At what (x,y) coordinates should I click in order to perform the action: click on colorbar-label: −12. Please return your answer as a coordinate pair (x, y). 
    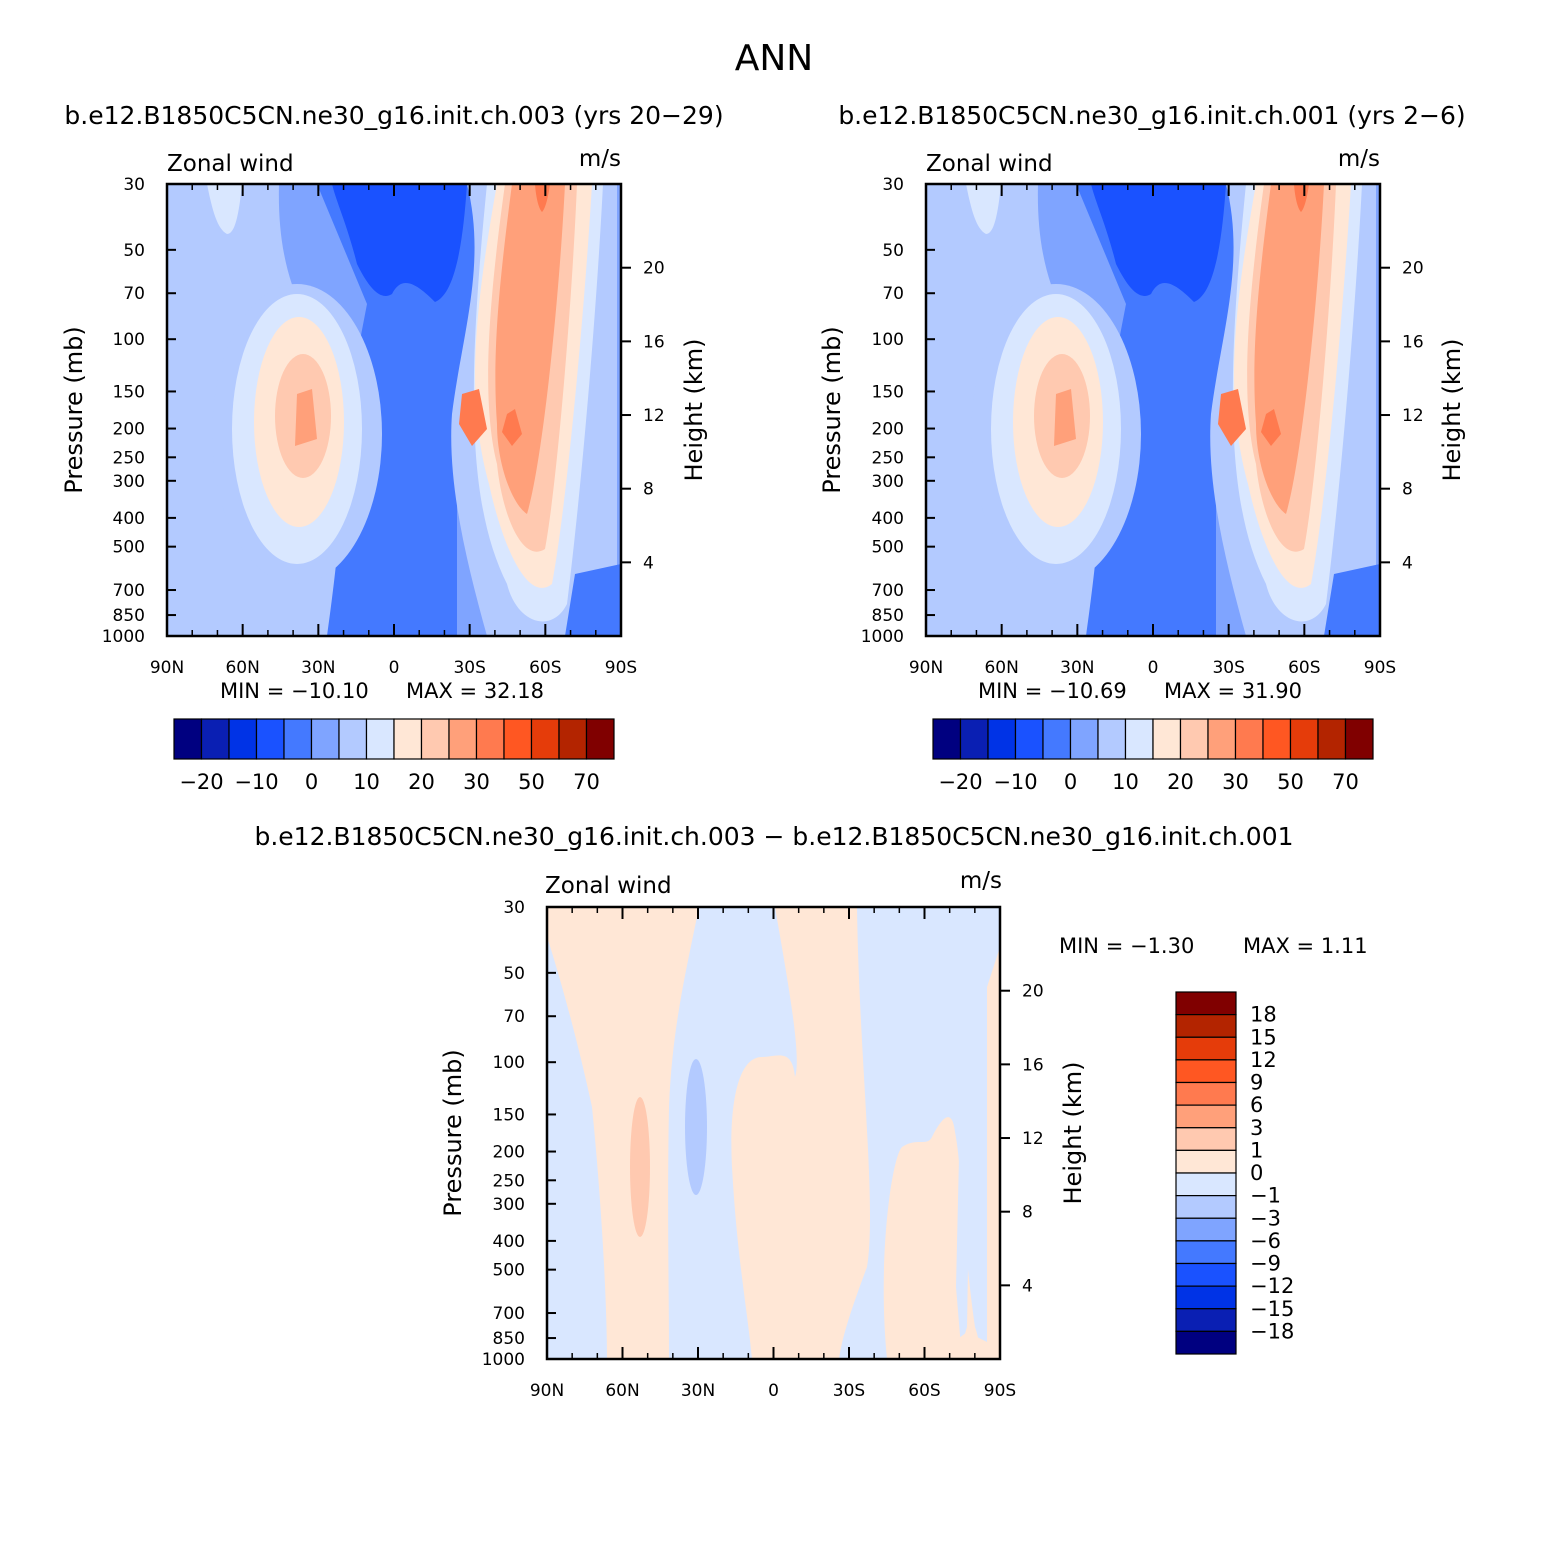
    Looking at the image, I should click on (1272, 1286).